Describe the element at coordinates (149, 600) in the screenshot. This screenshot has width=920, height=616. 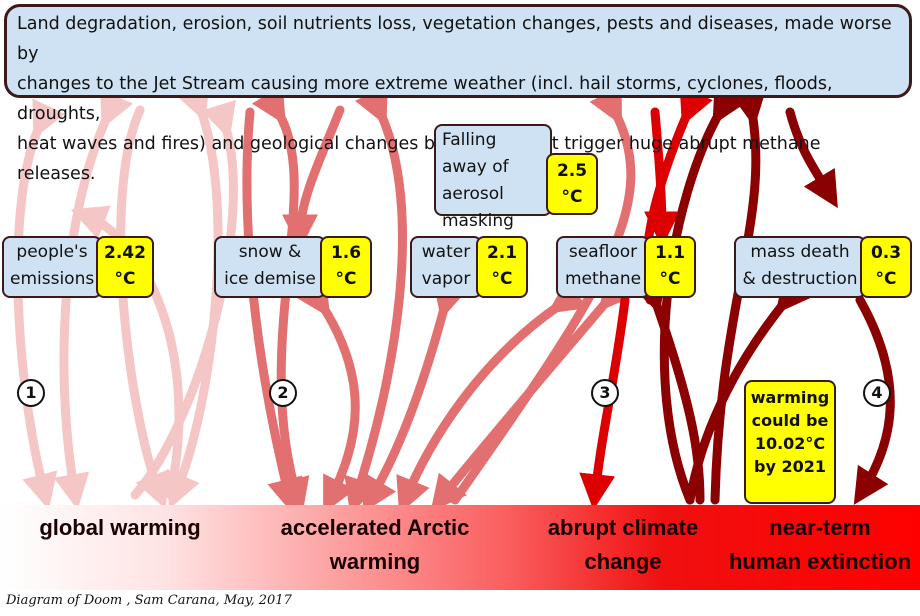
I see `credit-line: Diagram of Doom , Sam Carana, May, 2017` at that location.